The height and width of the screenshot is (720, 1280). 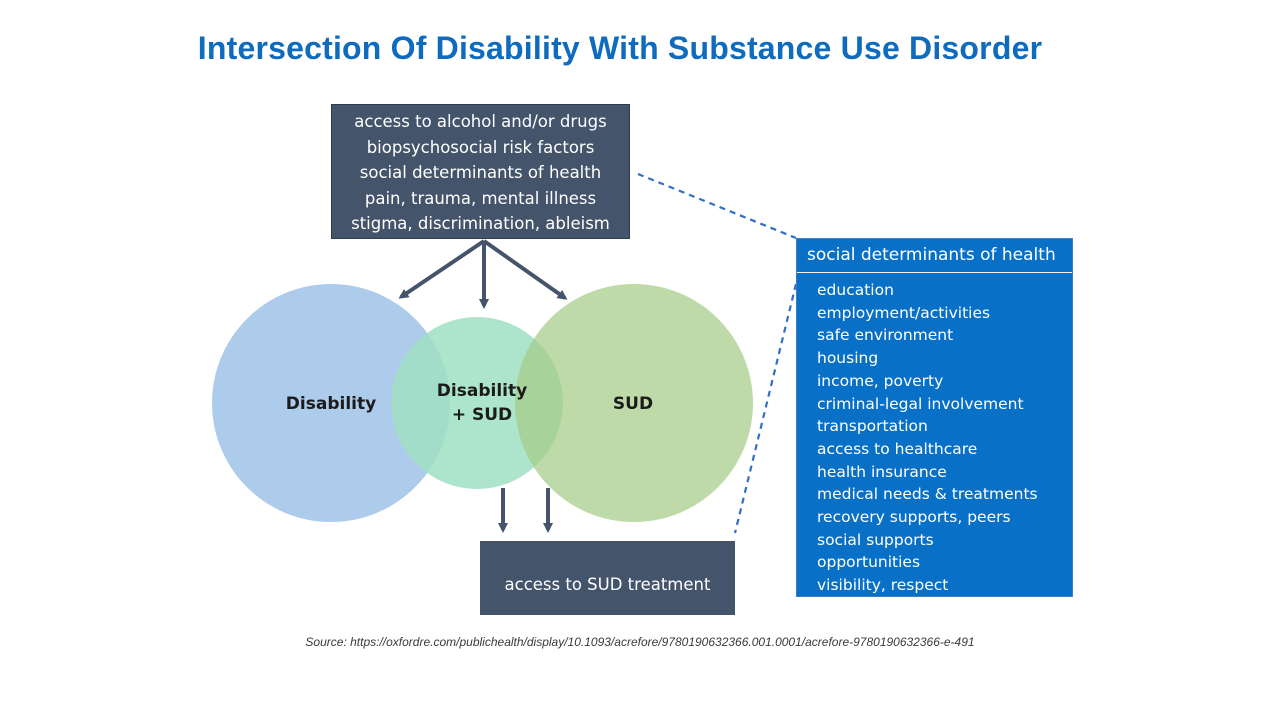 I want to click on sdoh-list-item: visibility, respect, so click(x=883, y=585).